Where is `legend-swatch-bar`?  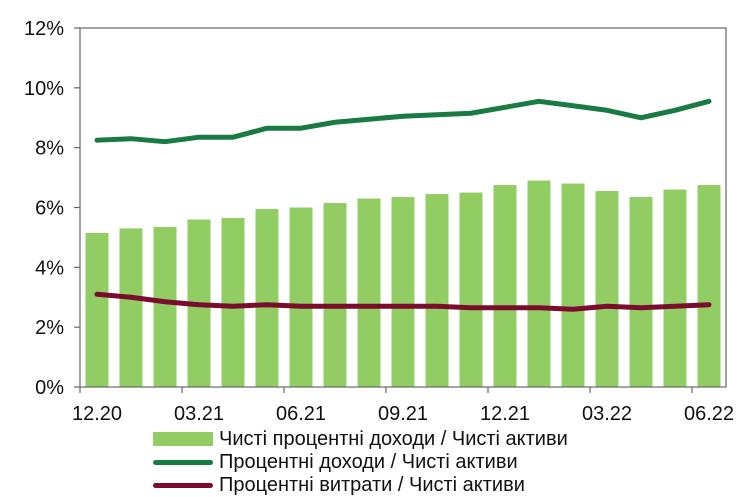
legend-swatch-bar is located at coordinates (183, 439).